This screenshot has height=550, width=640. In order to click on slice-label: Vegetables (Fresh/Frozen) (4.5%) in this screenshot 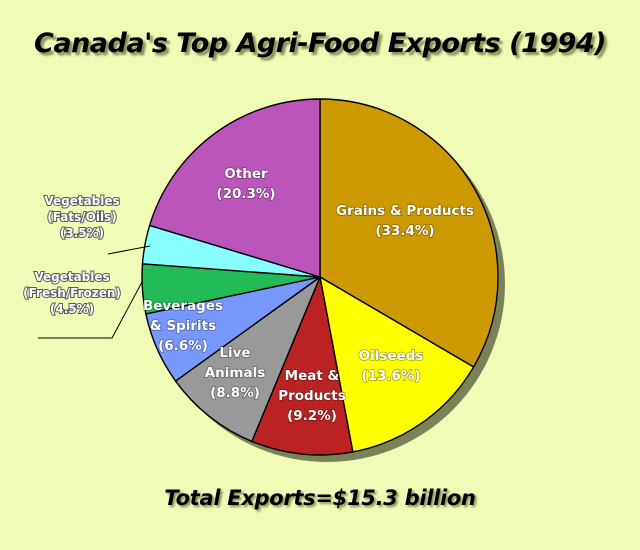, I will do `click(72, 293)`.